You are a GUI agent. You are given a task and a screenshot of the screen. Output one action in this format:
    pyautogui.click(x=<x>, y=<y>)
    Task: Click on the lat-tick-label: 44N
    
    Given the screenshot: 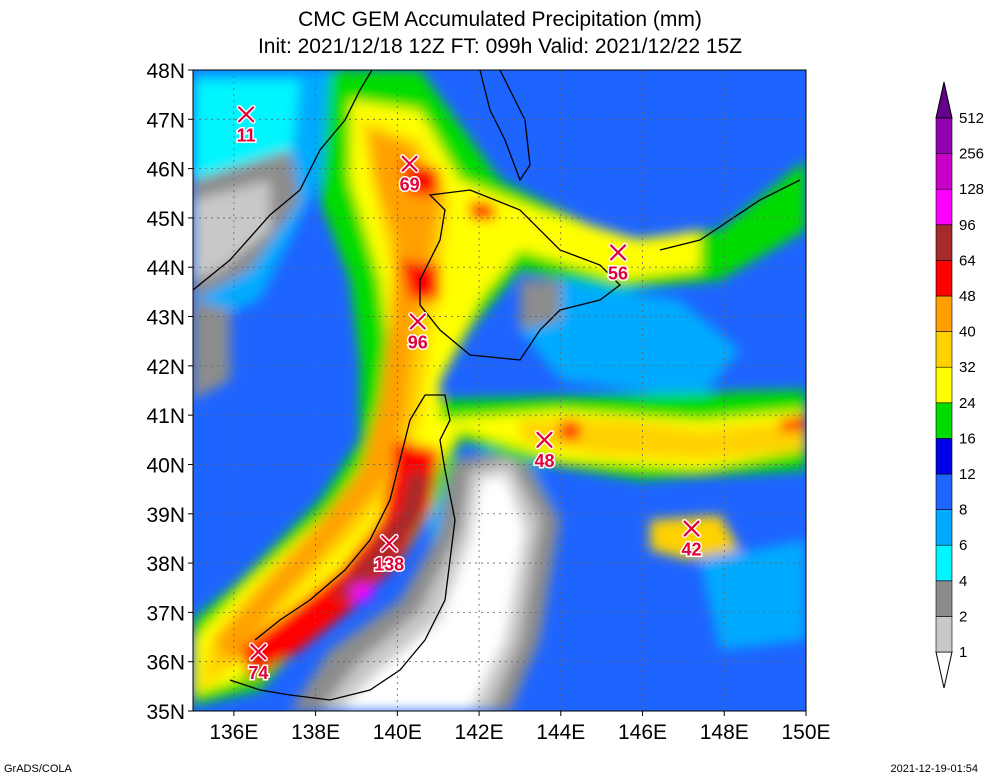 What is the action you would take?
    pyautogui.click(x=165, y=268)
    